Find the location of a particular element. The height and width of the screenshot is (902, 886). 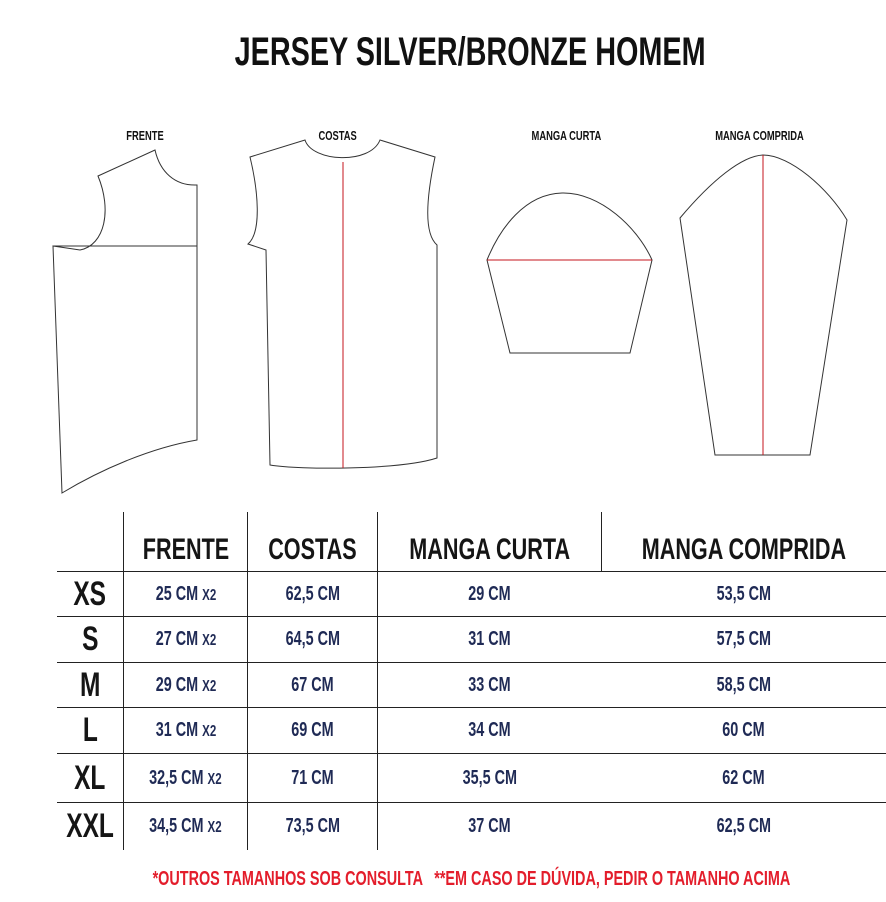

table-header: FRENTE COSTAS MANGA CURTA MANGA COMPRIDA is located at coordinates (471, 542).